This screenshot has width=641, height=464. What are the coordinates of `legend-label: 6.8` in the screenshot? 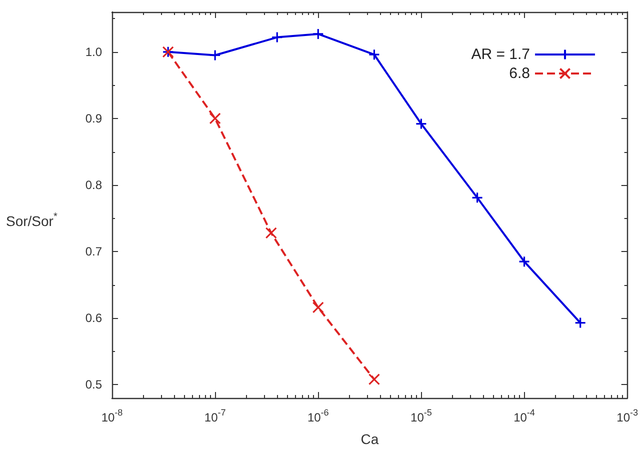 It's located at (519, 73).